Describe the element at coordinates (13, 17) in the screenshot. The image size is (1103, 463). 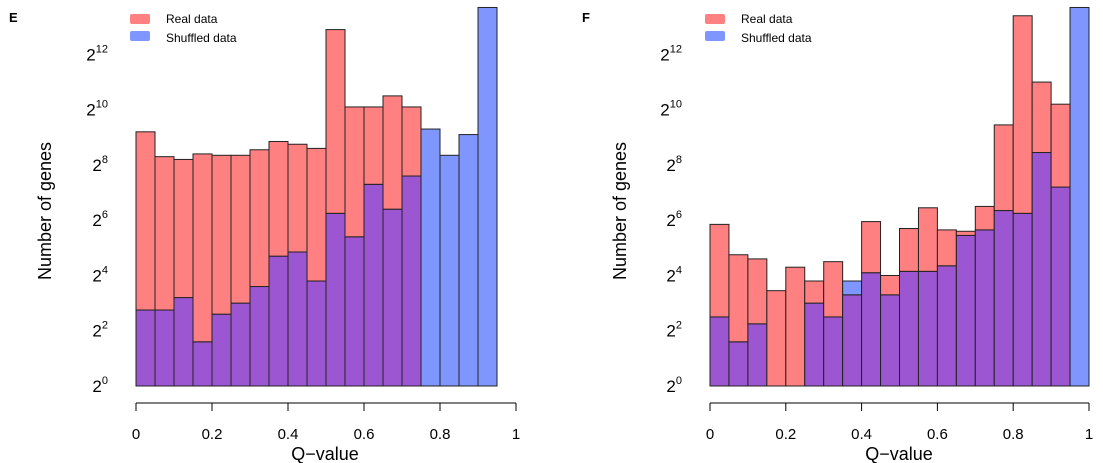
I see `panel-label: E` at that location.